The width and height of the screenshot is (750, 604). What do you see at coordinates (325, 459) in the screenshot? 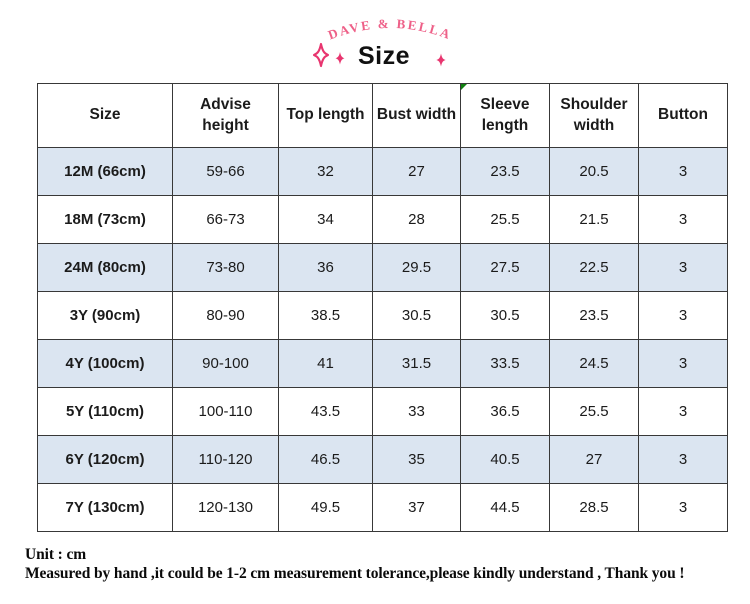
I see `value-cell: 46.5` at bounding box center [325, 459].